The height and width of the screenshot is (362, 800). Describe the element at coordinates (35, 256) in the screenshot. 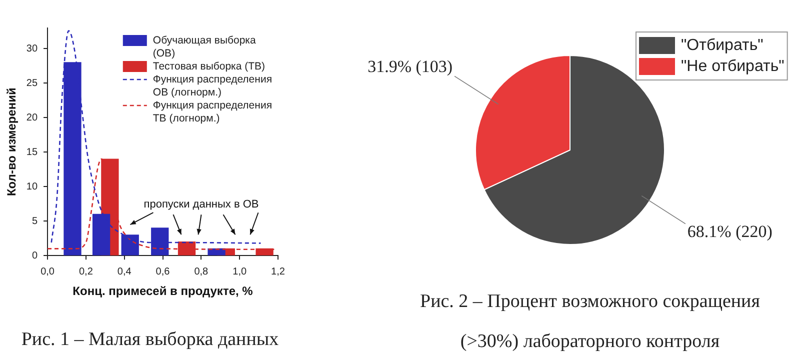

I see `y-tick-label: 0` at that location.